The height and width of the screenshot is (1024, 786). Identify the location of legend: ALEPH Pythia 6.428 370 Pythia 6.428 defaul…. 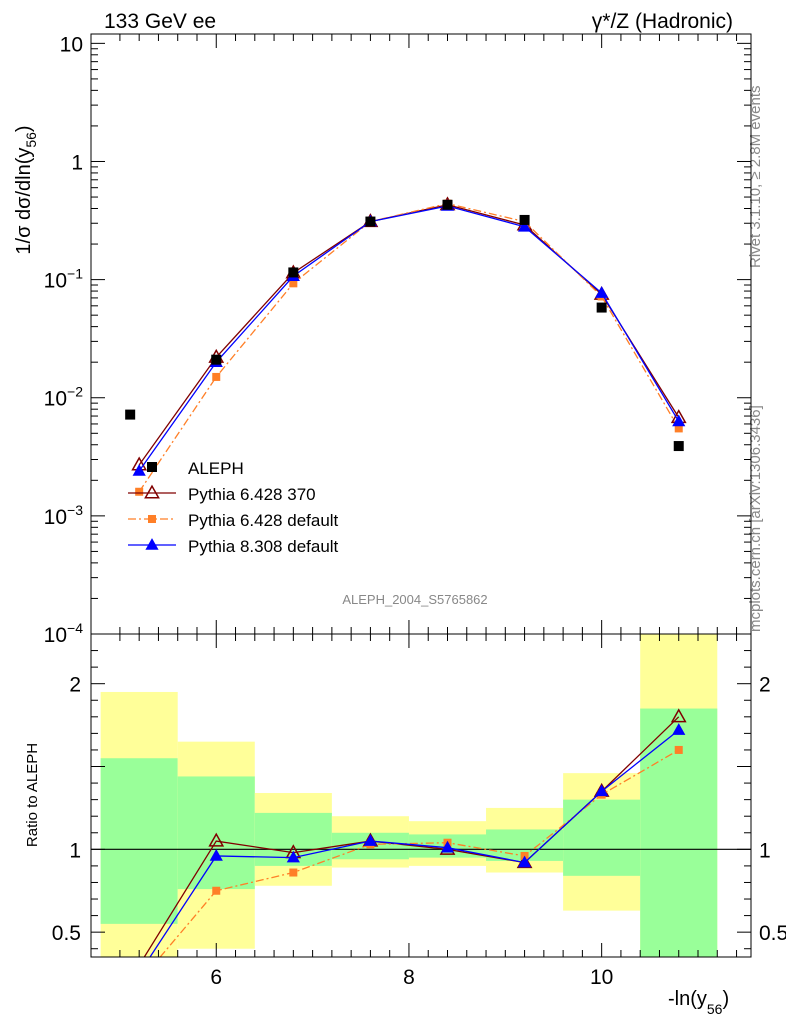
(233, 507).